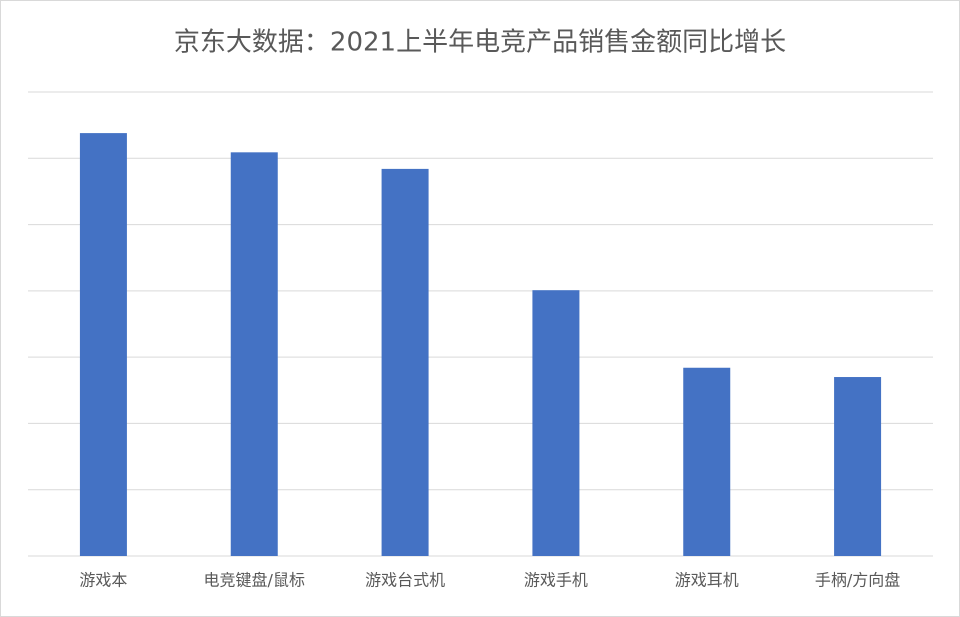  Describe the element at coordinates (707, 580) in the screenshot. I see `x-tick-label: 游戏耳机` at that location.